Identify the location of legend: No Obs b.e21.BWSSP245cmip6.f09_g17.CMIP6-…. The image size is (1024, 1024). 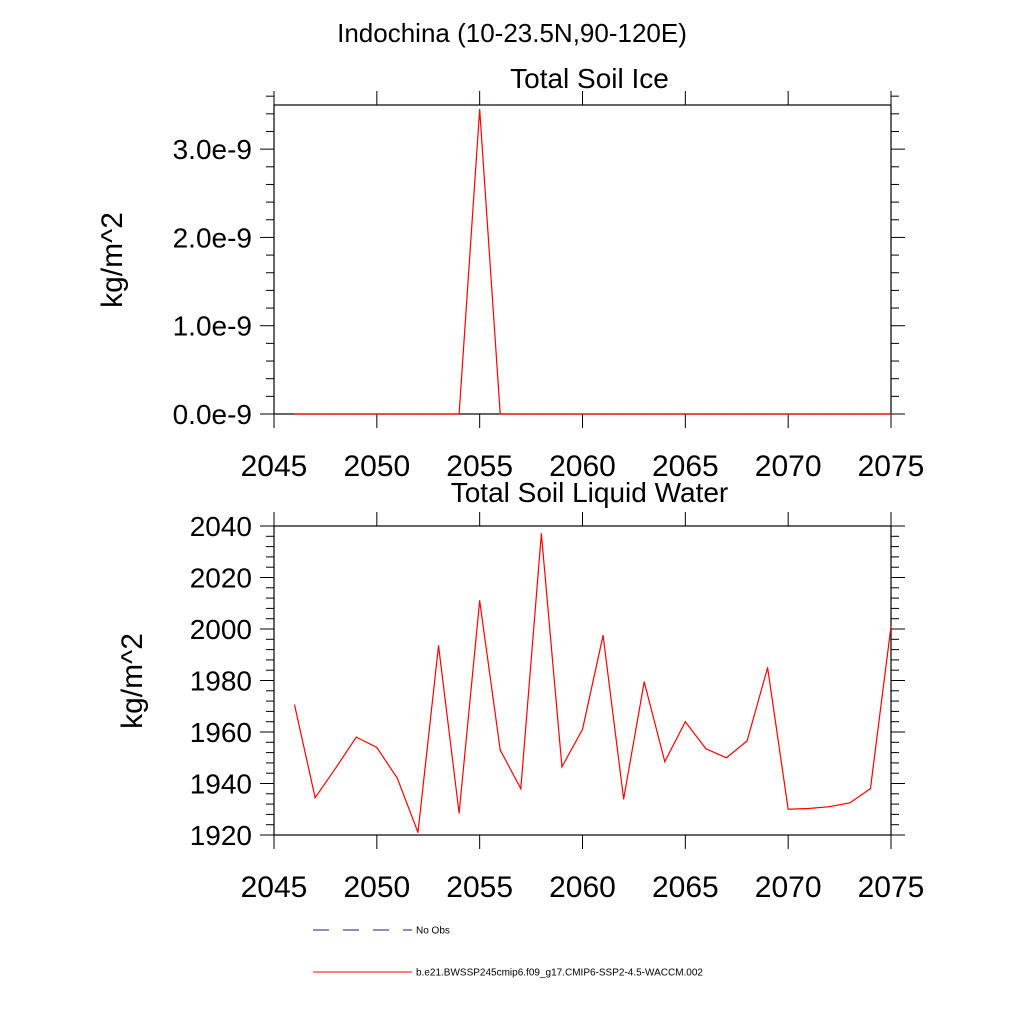
(508, 952).